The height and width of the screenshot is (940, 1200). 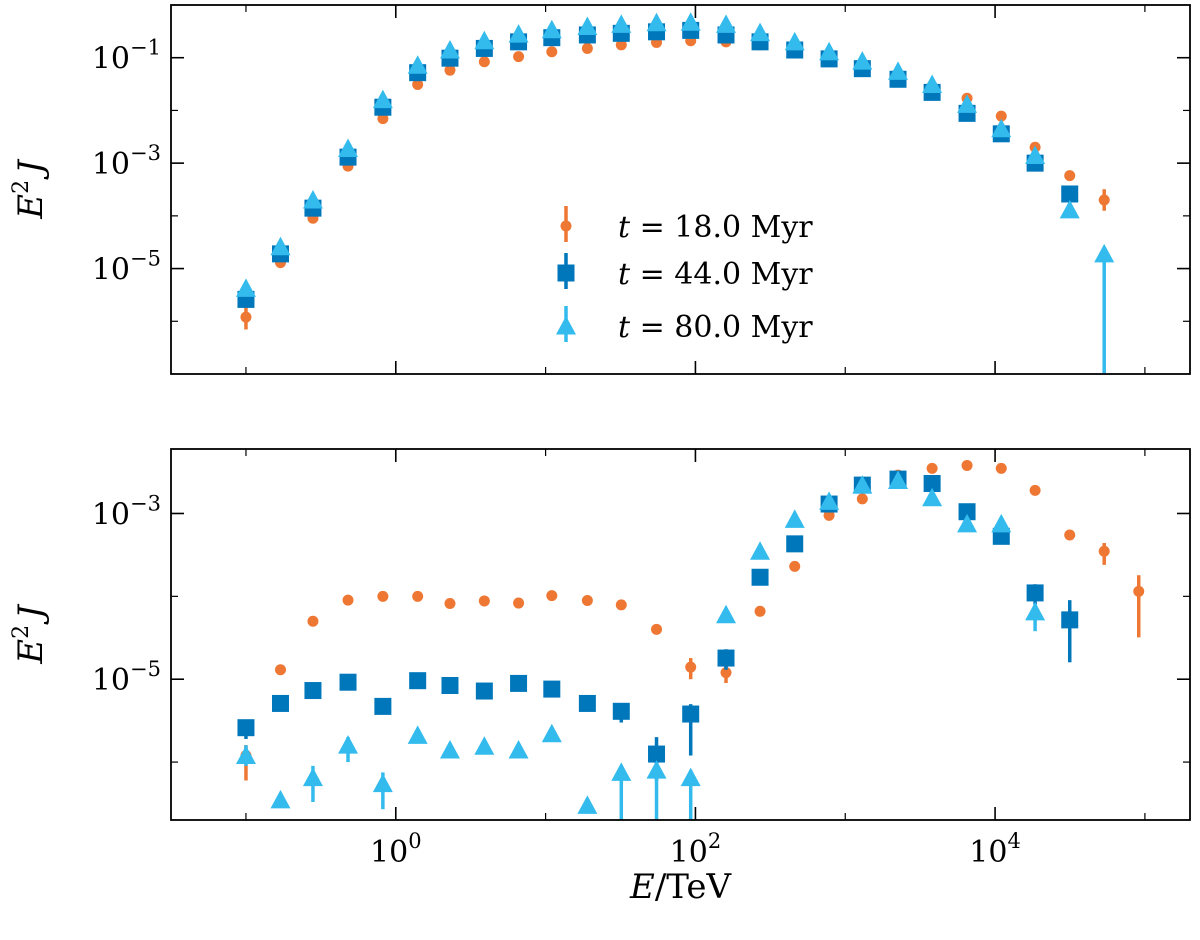 I want to click on bottom-xtick-label: 10², so click(x=696, y=849).